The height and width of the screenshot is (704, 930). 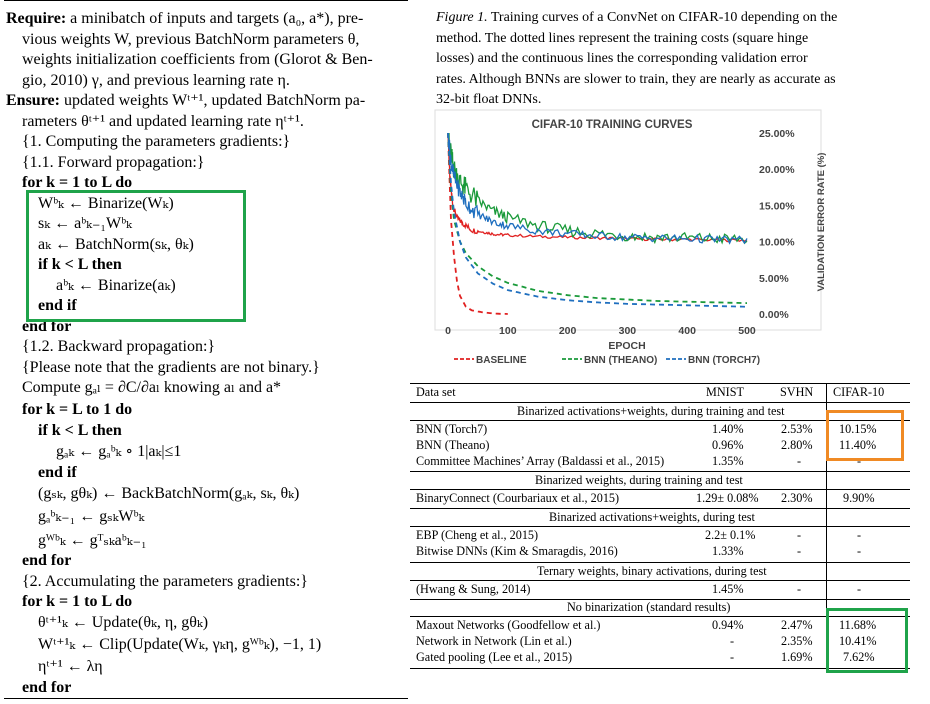 I want to click on x-tick-labels: 0 100 200 300 400 500, so click(x=600, y=331).